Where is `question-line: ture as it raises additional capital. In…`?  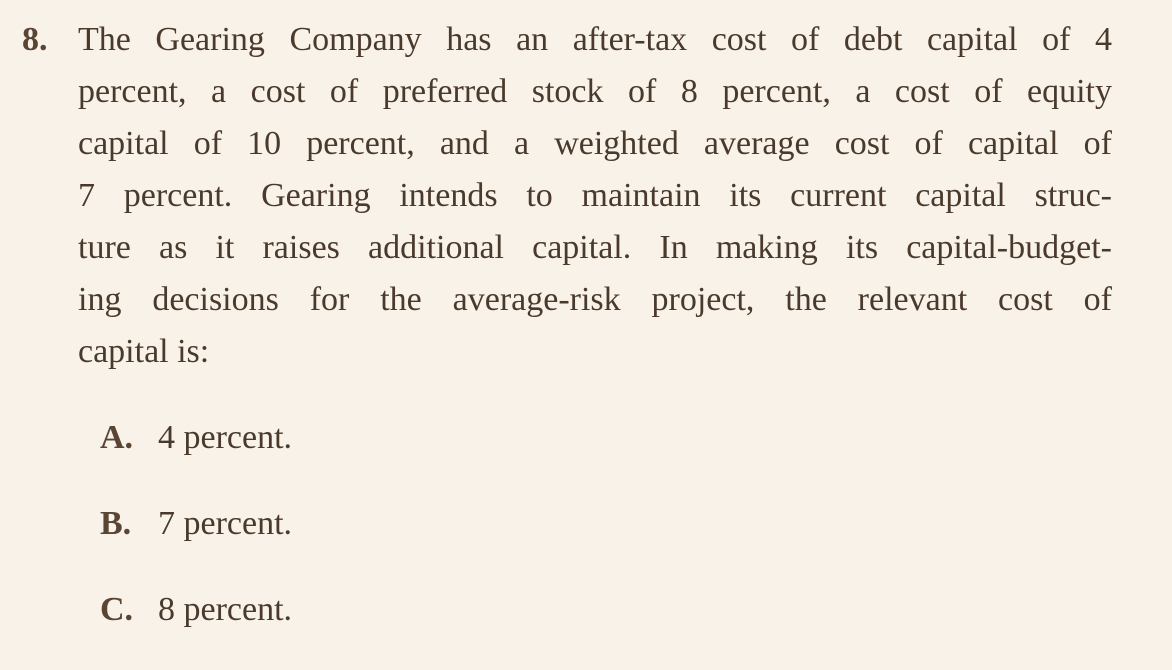
question-line: ture as it raises additional capital. In… is located at coordinates (595, 247).